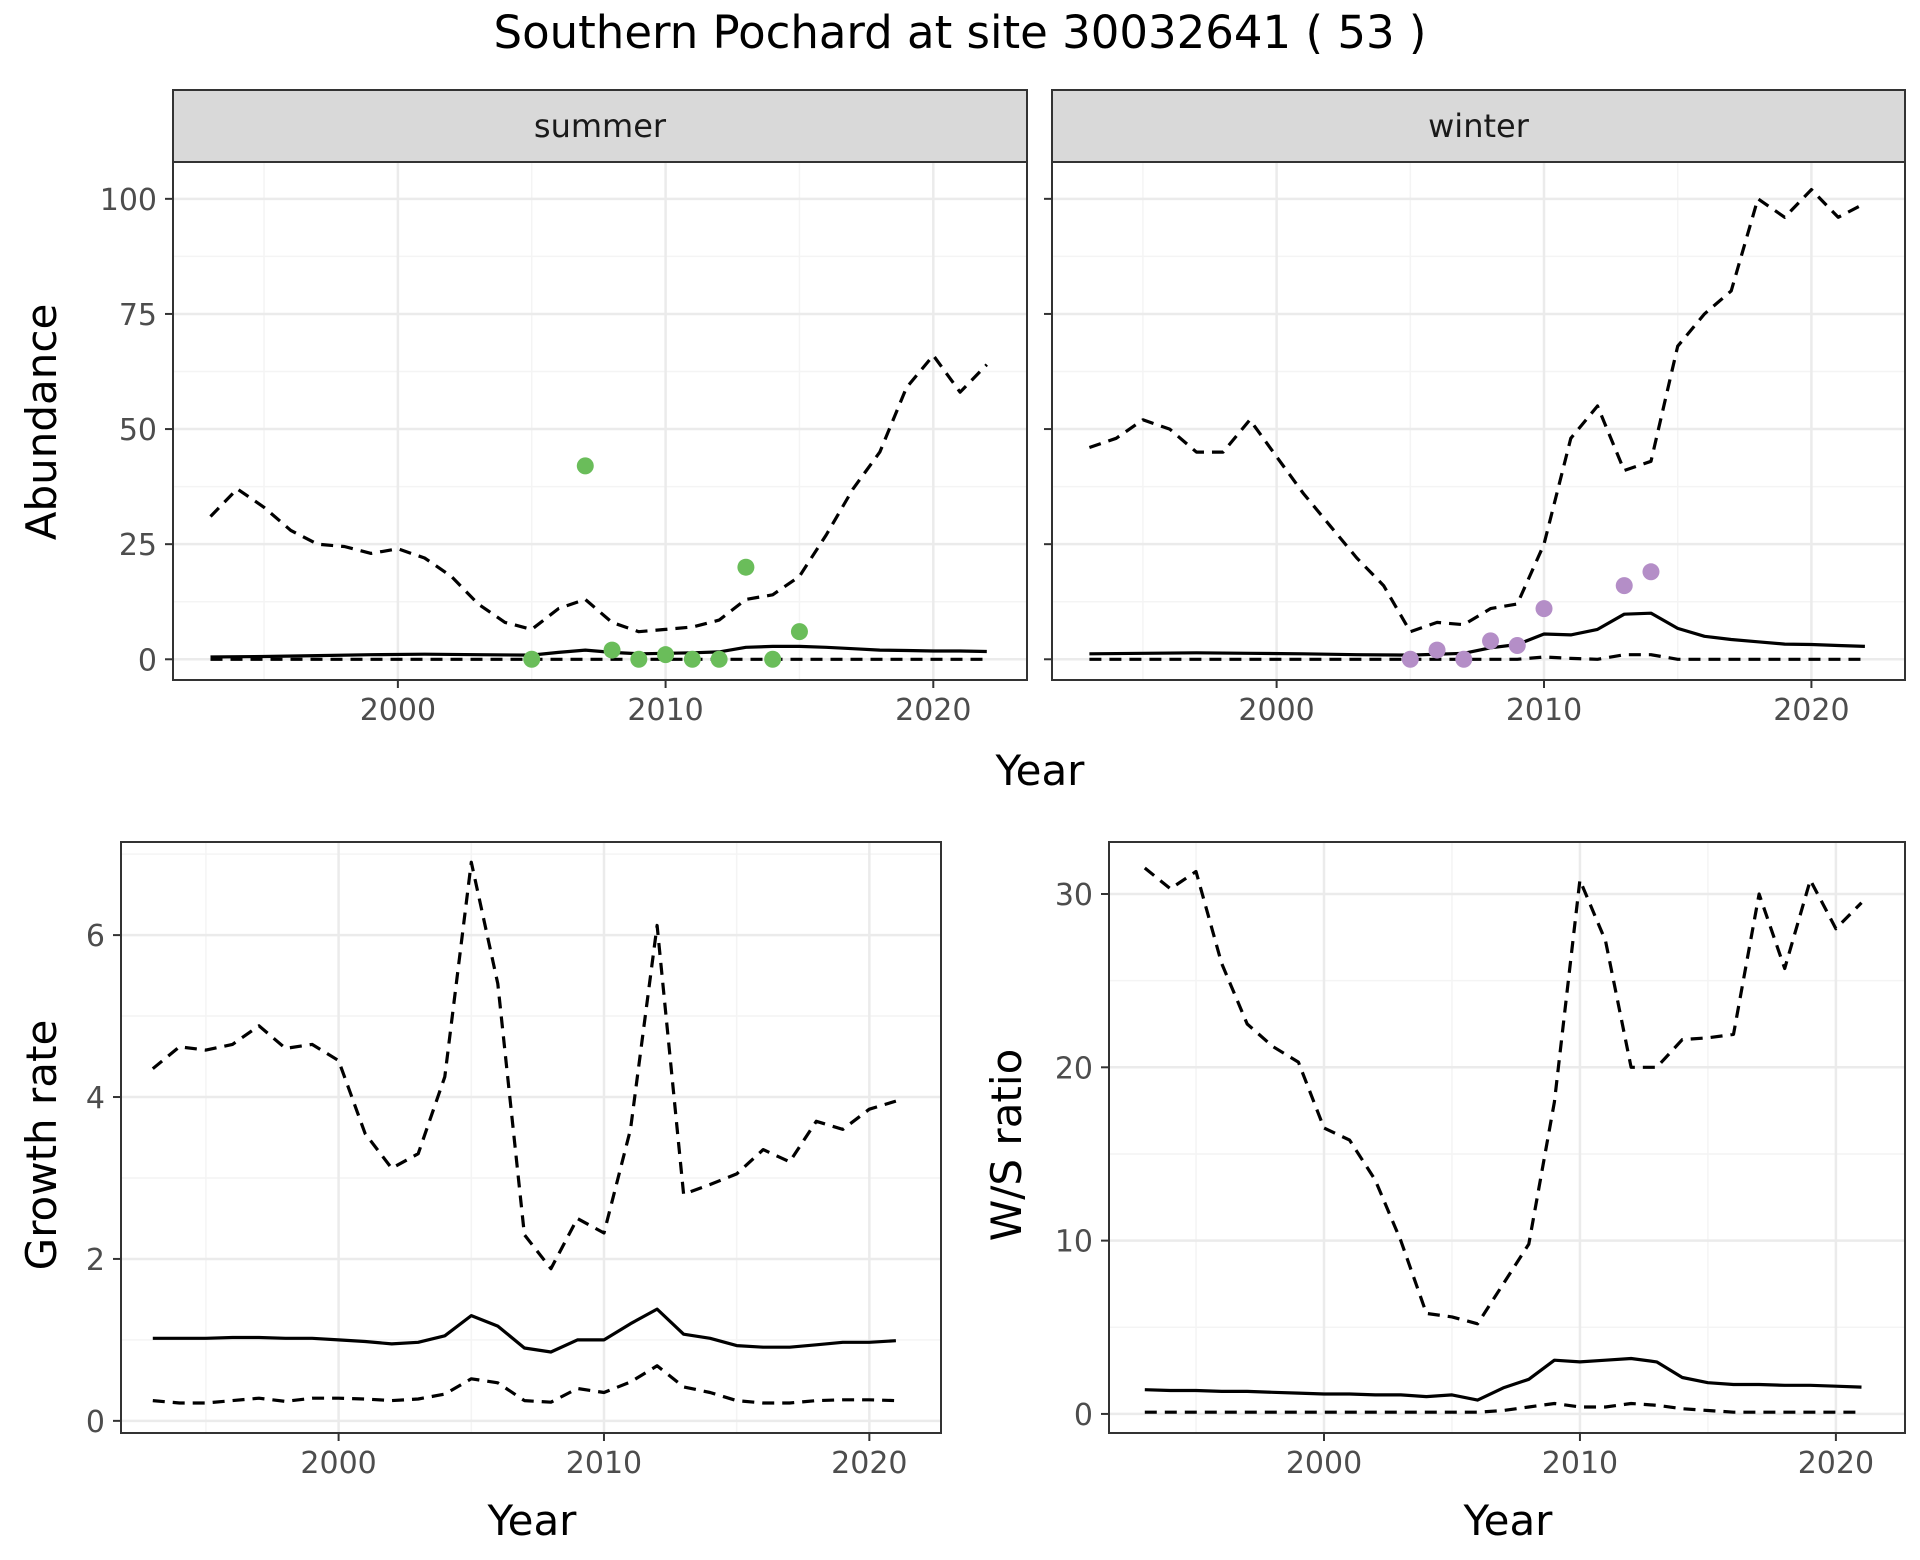 The image size is (1920, 1560). I want to click on figure-title: Southern Pochard at site 30032641 ( 53 ), so click(960, 32).